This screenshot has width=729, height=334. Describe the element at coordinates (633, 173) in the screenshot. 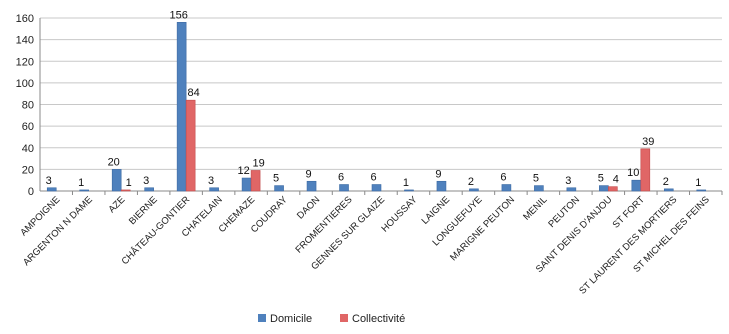

I see `data-label: 10` at that location.